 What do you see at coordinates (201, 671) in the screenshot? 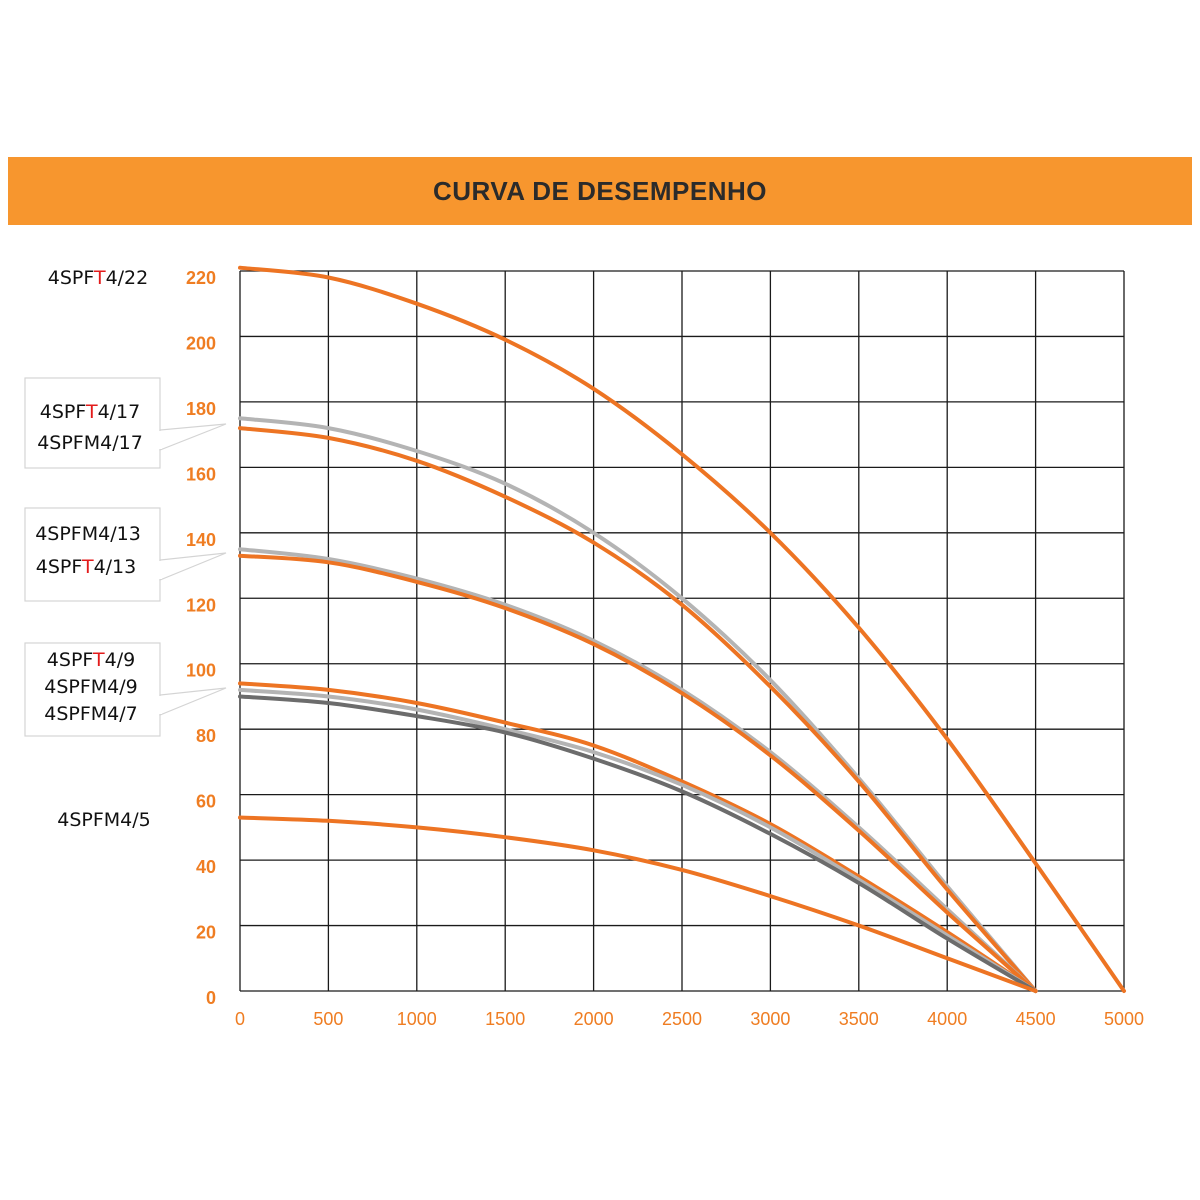
I see `y-tick-label: 100` at bounding box center [201, 671].